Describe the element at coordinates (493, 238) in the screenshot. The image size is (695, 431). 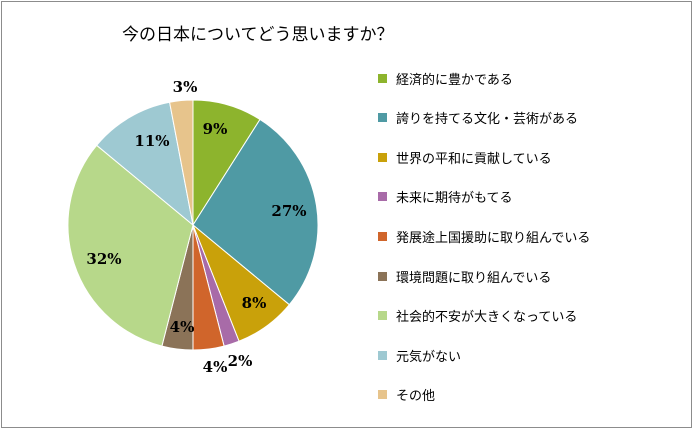
I see `legend-label: 発展途上国援助に取り組んでいる` at that location.